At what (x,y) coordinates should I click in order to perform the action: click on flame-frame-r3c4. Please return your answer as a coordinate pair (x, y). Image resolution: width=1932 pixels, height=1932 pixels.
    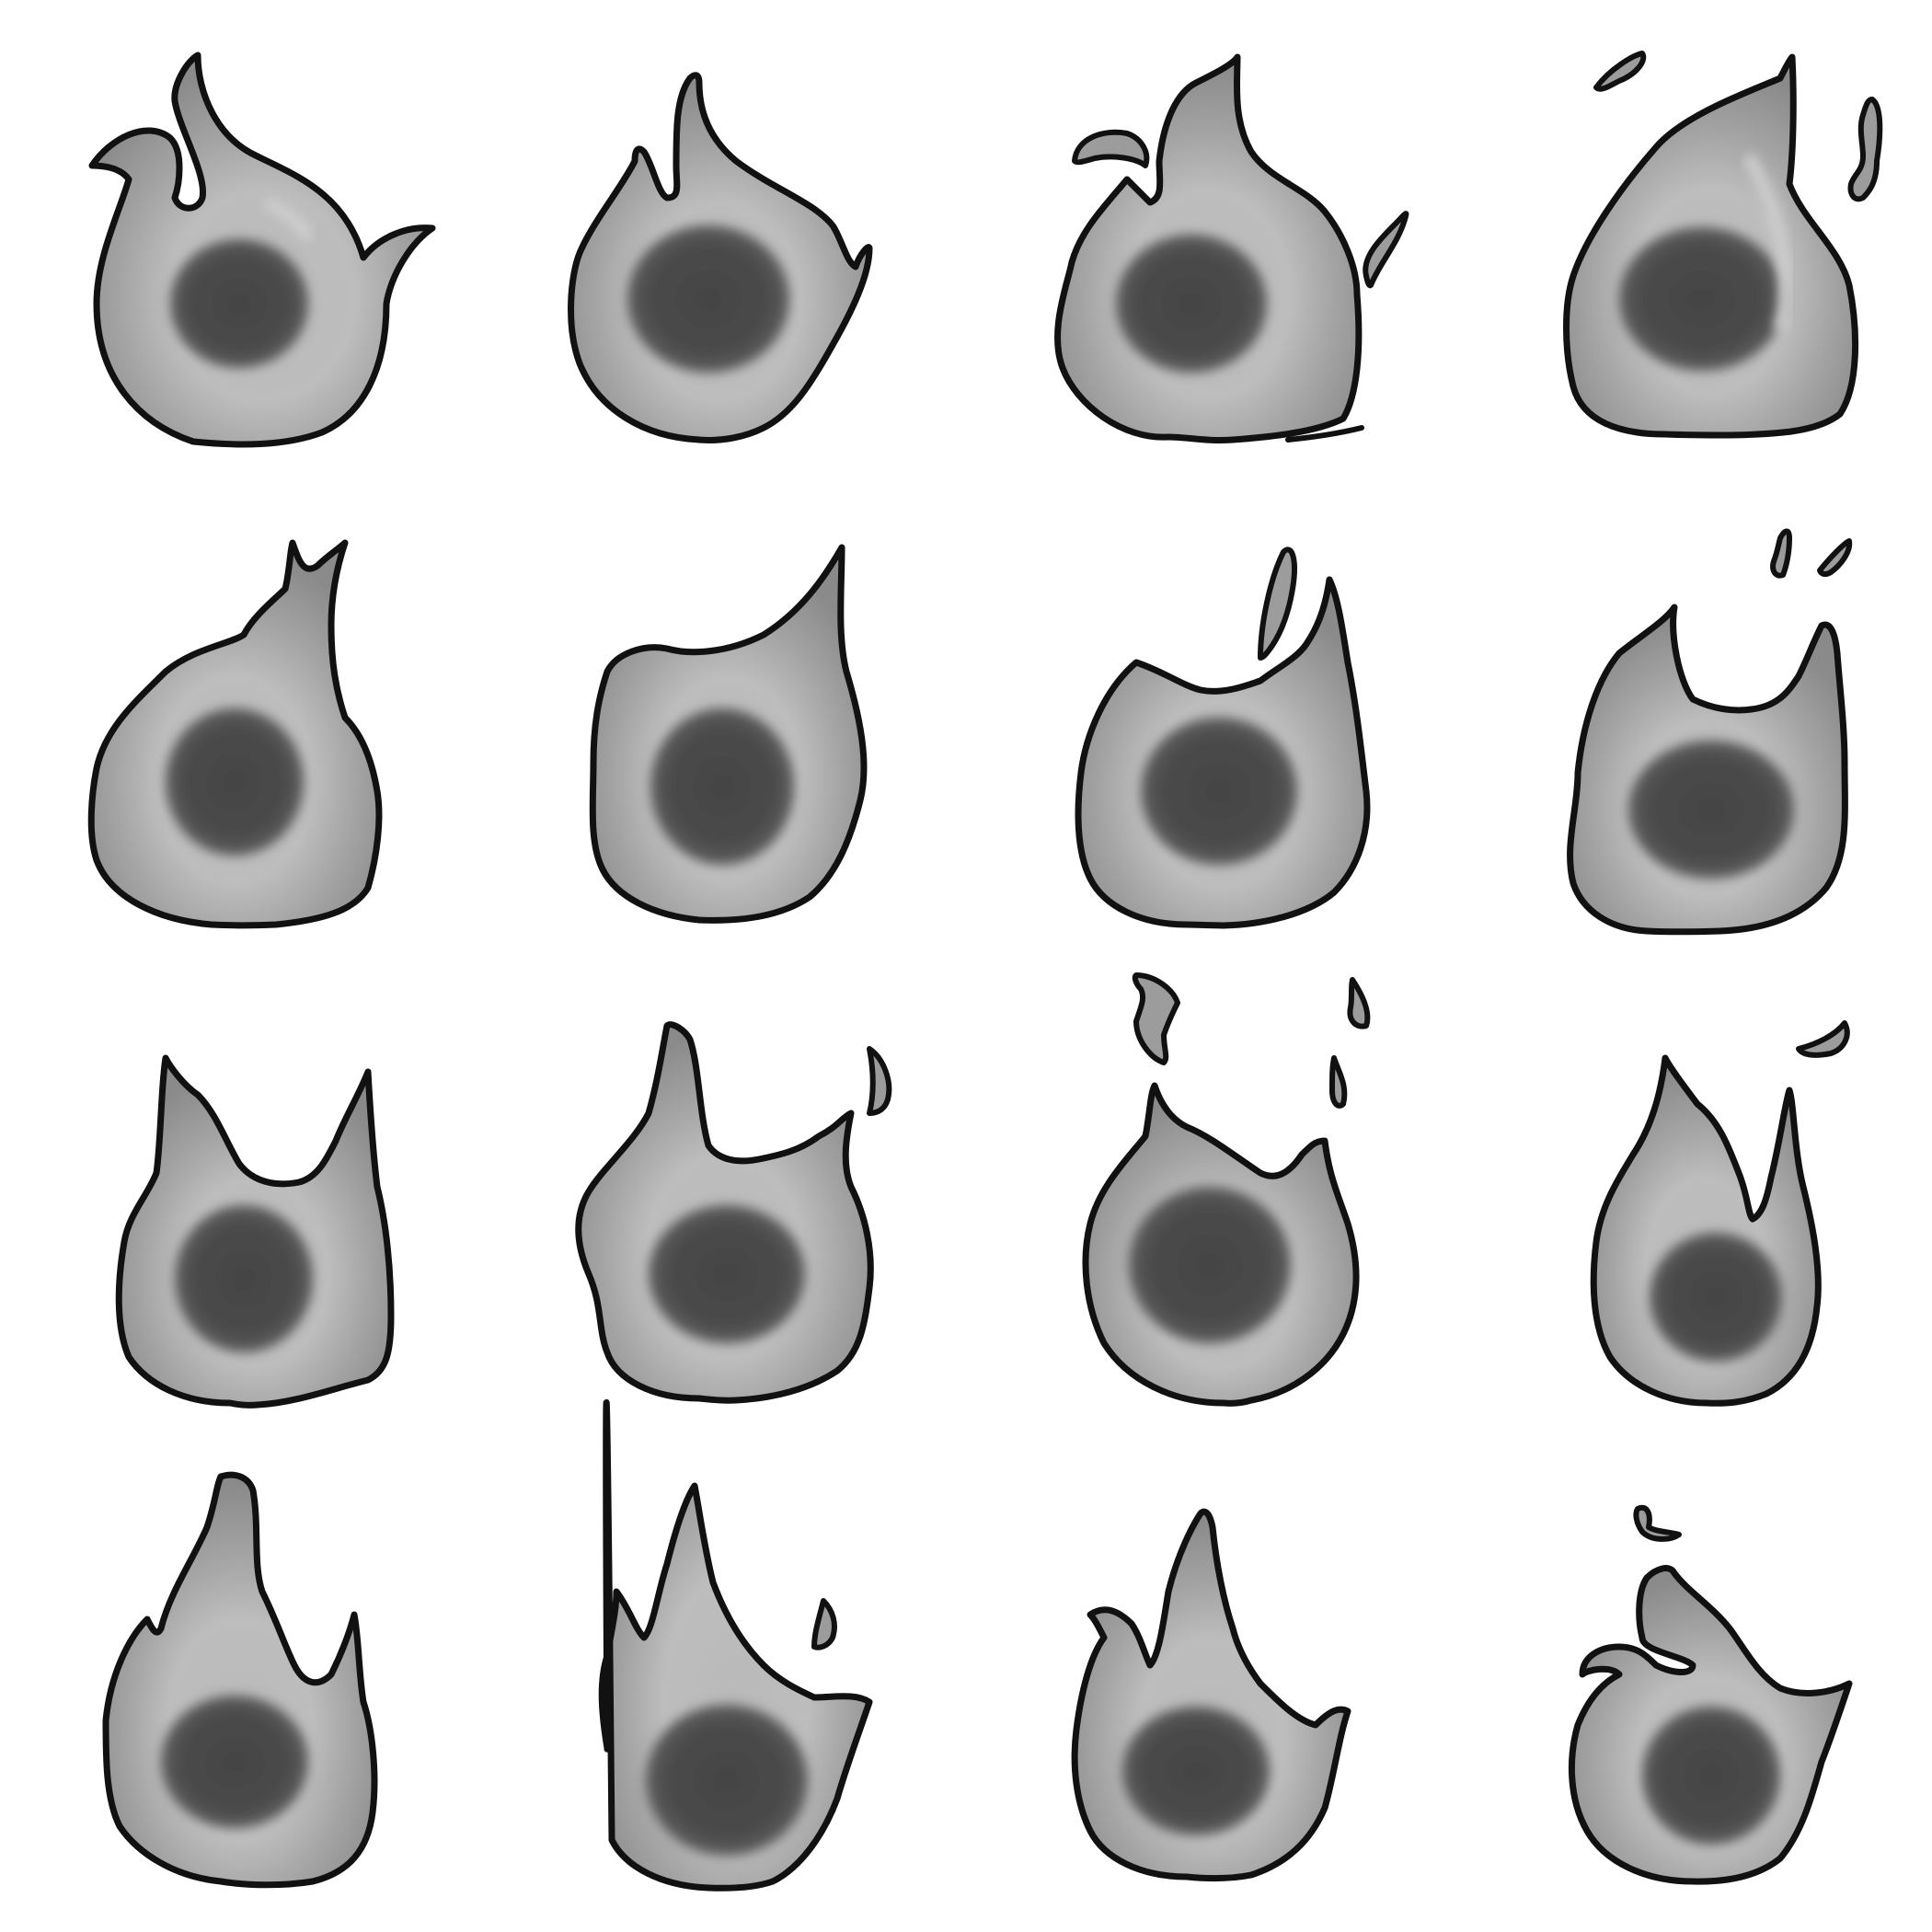
    Looking at the image, I should click on (1720, 1213).